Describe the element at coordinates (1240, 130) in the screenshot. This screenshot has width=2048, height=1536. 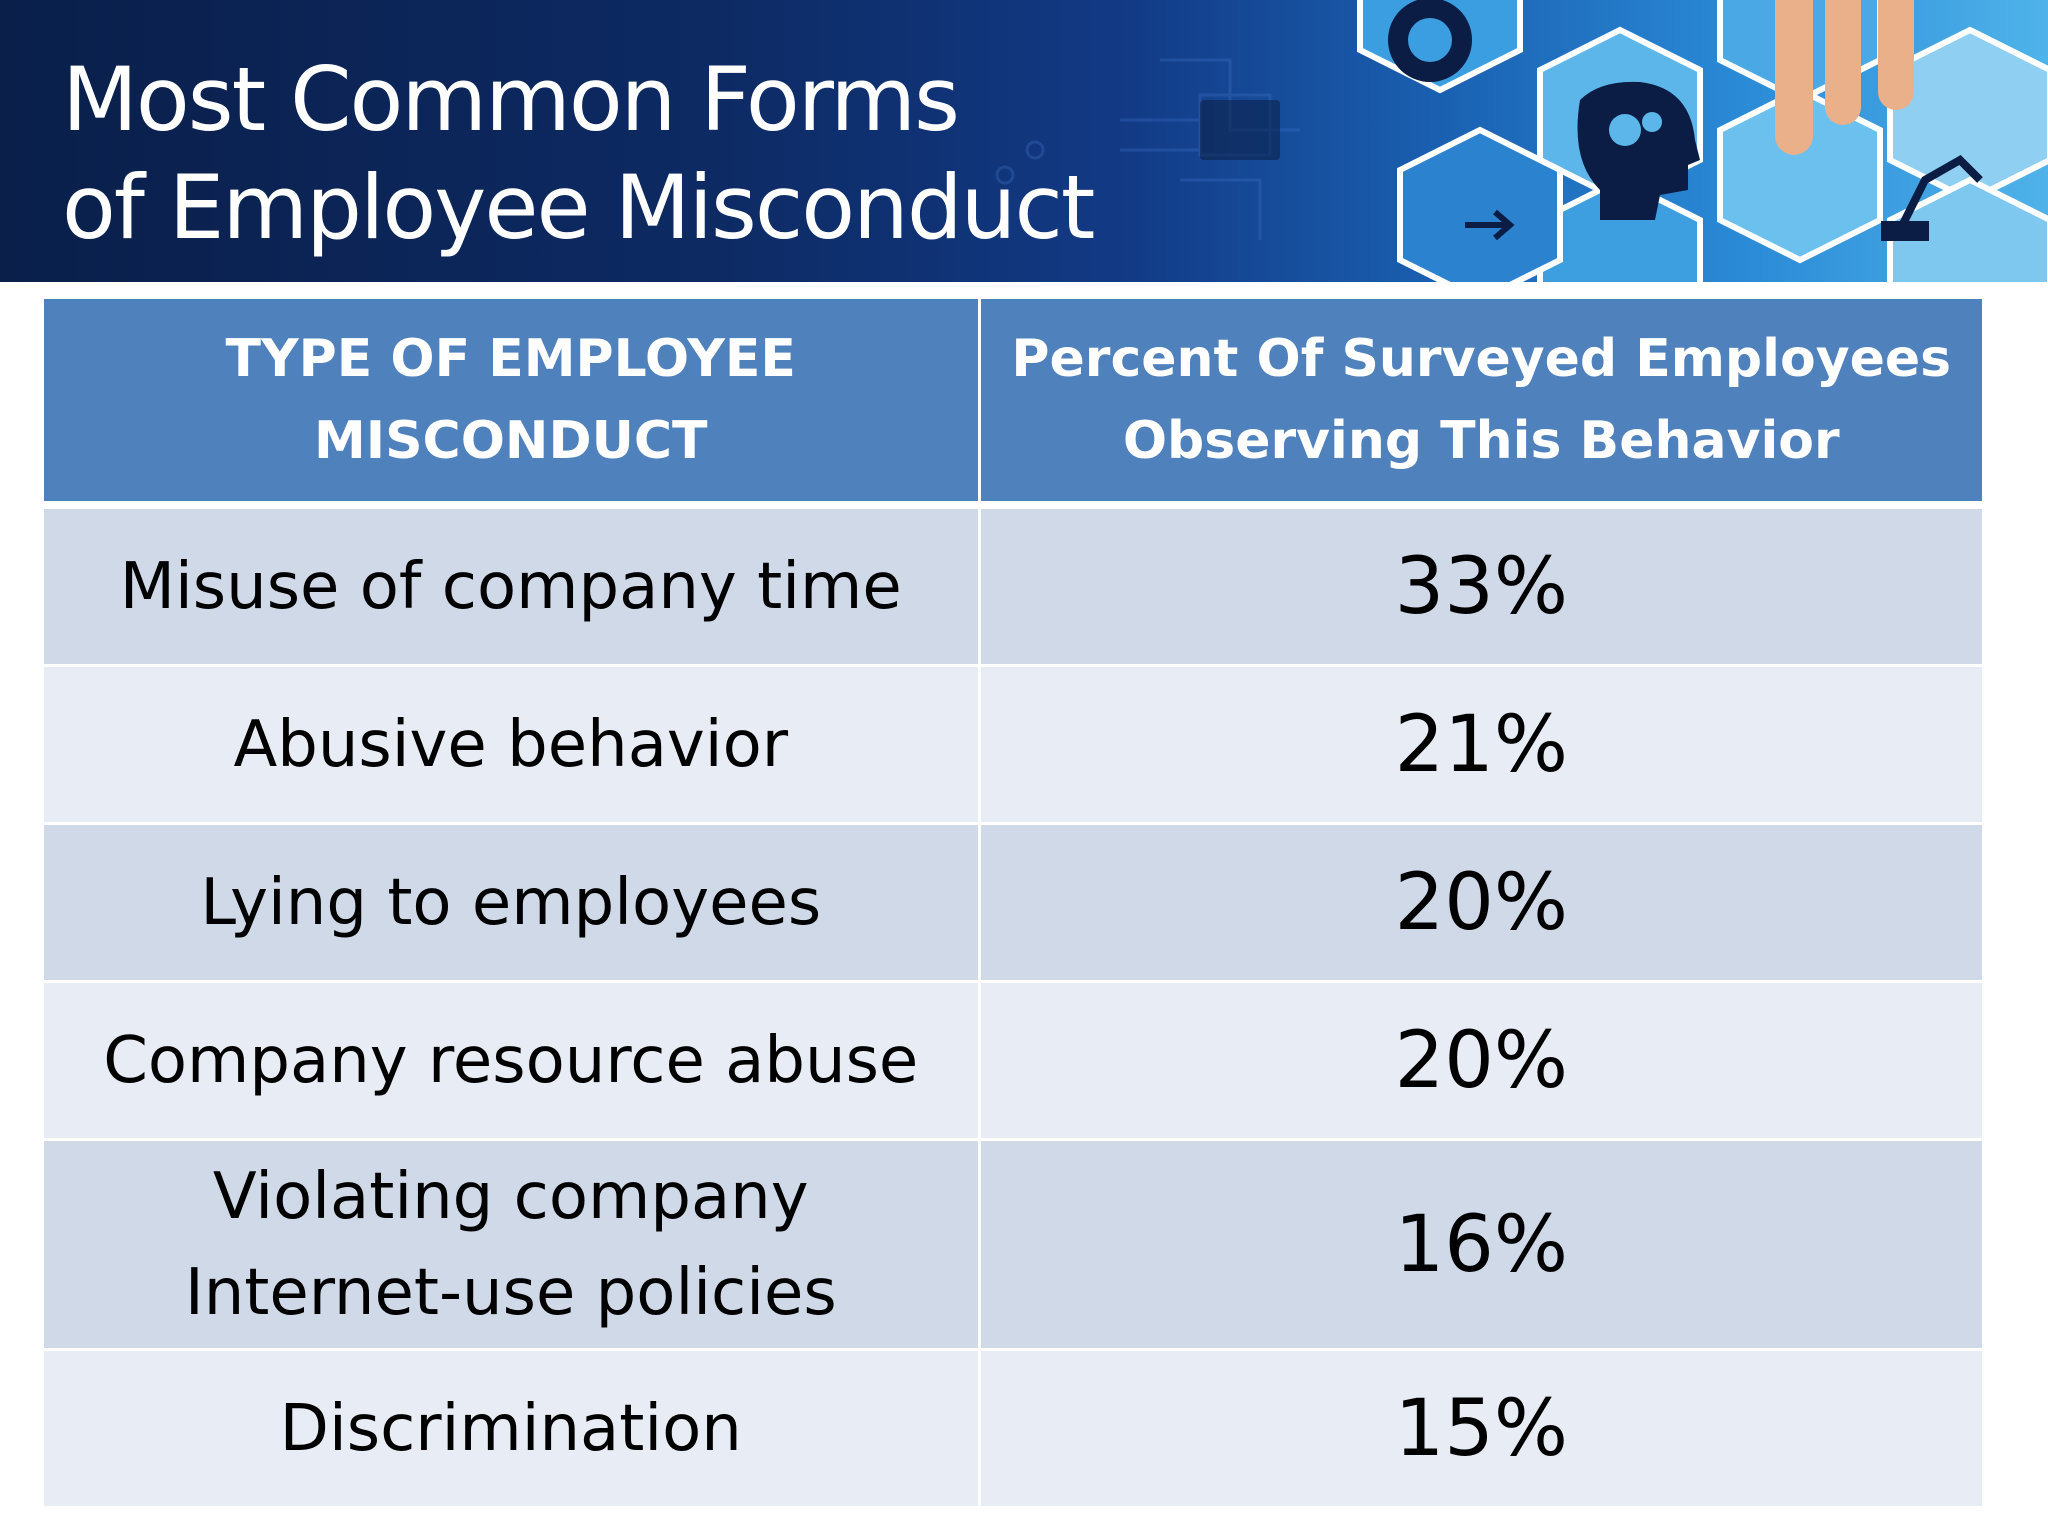
I see `circuit-chip-icon` at that location.